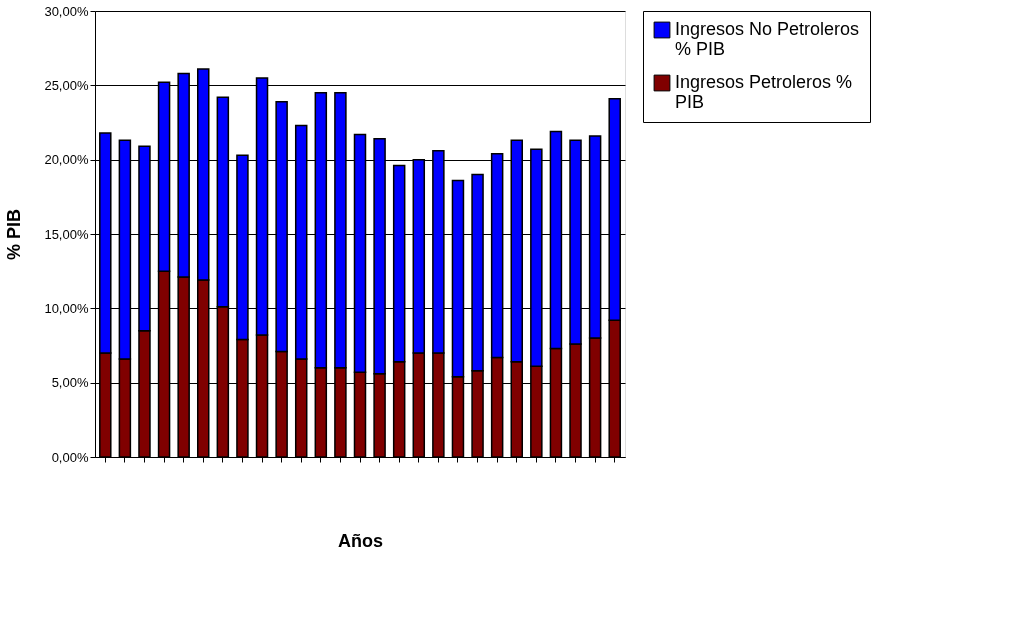 This screenshot has height=622, width=1030. I want to click on y-axis-title: % PIB, so click(14, 234).